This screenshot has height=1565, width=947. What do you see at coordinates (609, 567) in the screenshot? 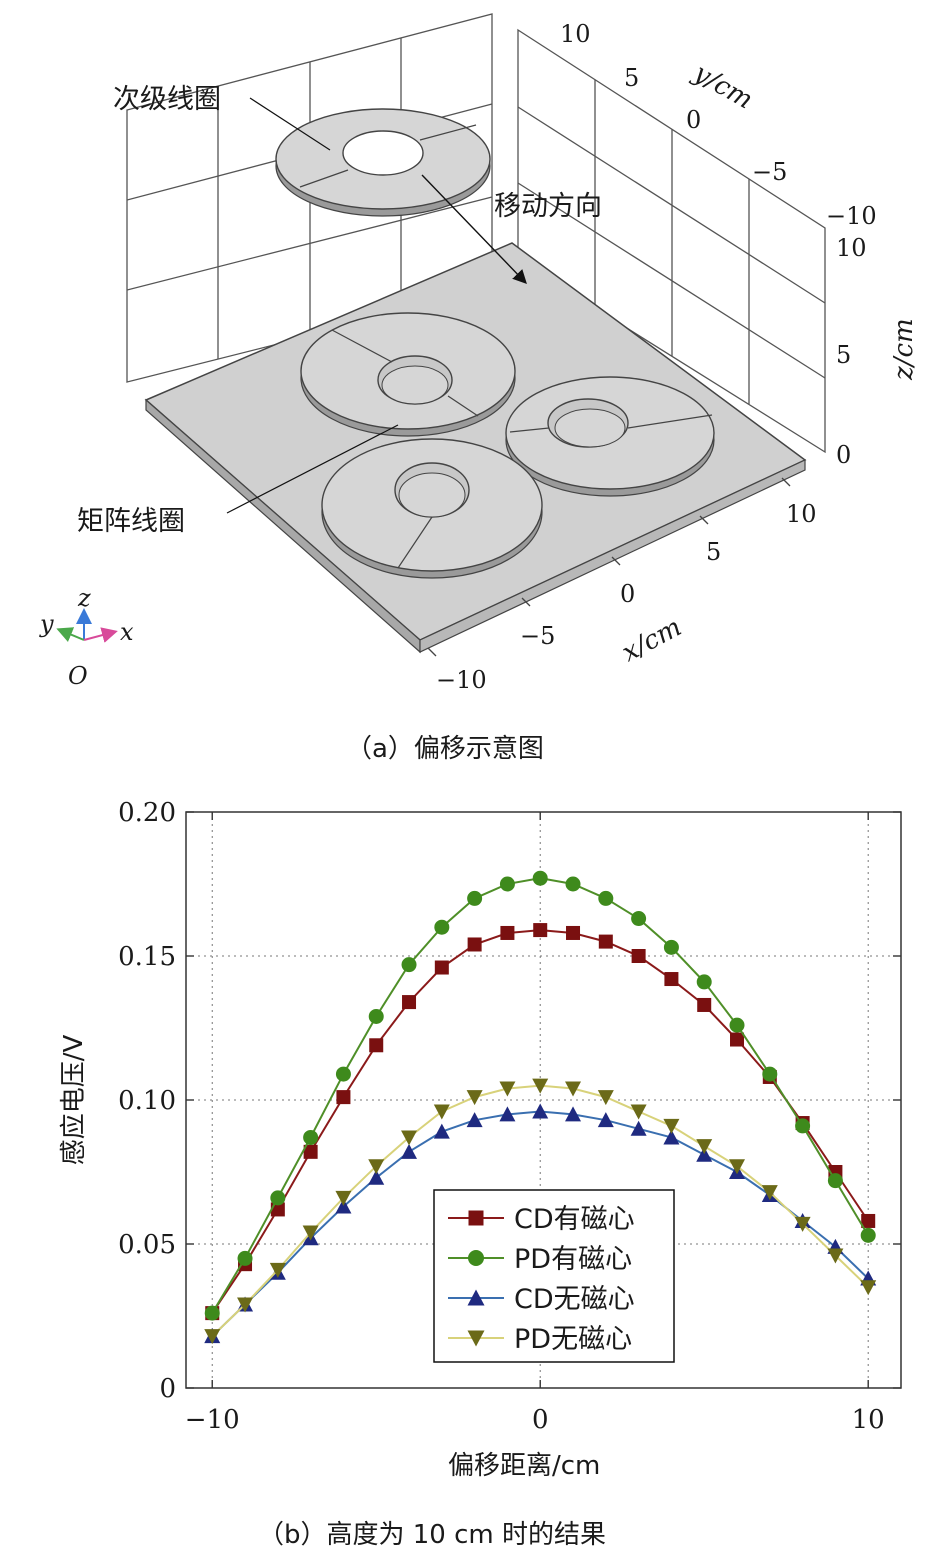
I see `x-axis-tick-marks` at bounding box center [609, 567].